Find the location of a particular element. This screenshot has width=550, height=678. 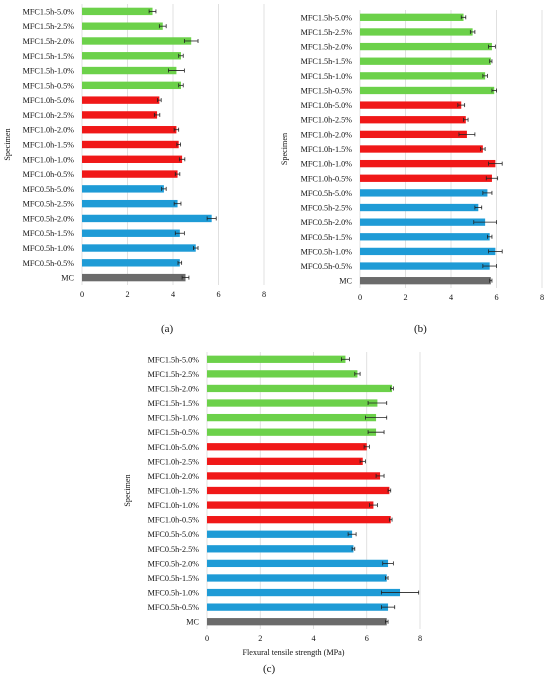

y-tick-label: MFC0.5h-0.5% is located at coordinates (49, 263).